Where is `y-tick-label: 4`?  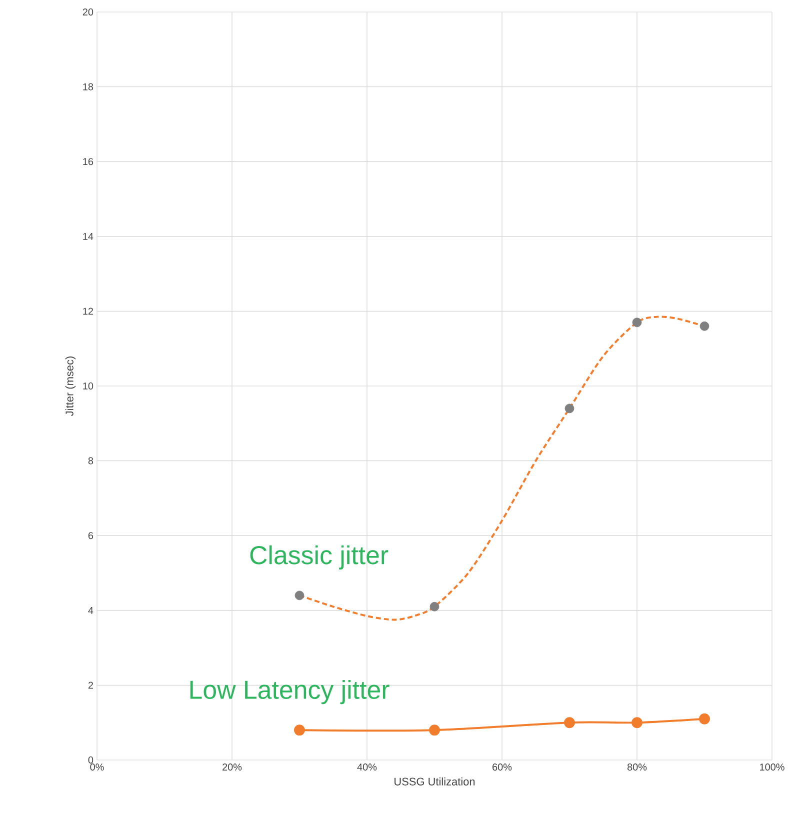 y-tick-label: 4 is located at coordinates (91, 610).